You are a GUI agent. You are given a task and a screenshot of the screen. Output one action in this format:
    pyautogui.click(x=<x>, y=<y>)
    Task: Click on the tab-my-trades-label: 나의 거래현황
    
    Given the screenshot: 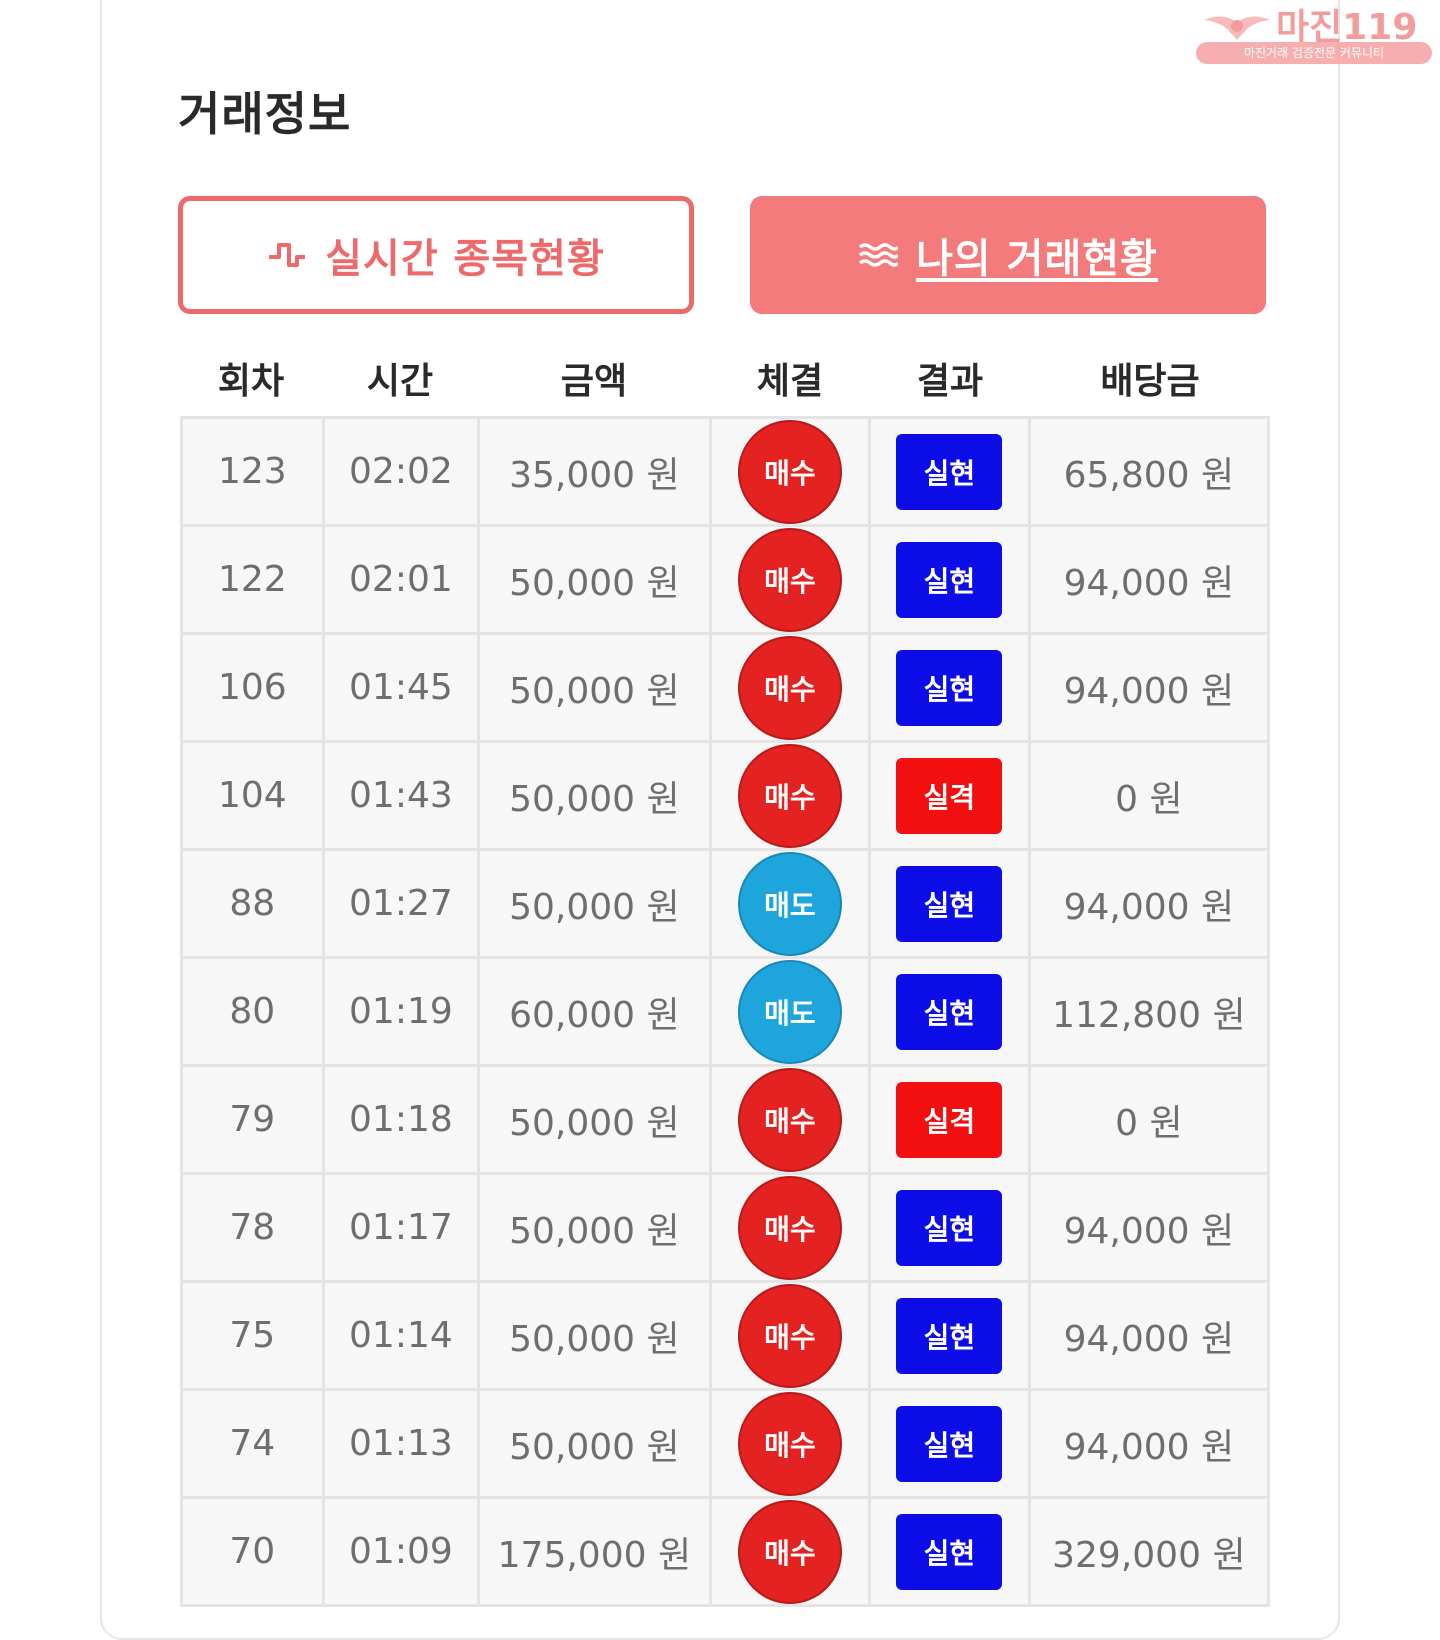 What is the action you would take?
    pyautogui.click(x=1037, y=259)
    